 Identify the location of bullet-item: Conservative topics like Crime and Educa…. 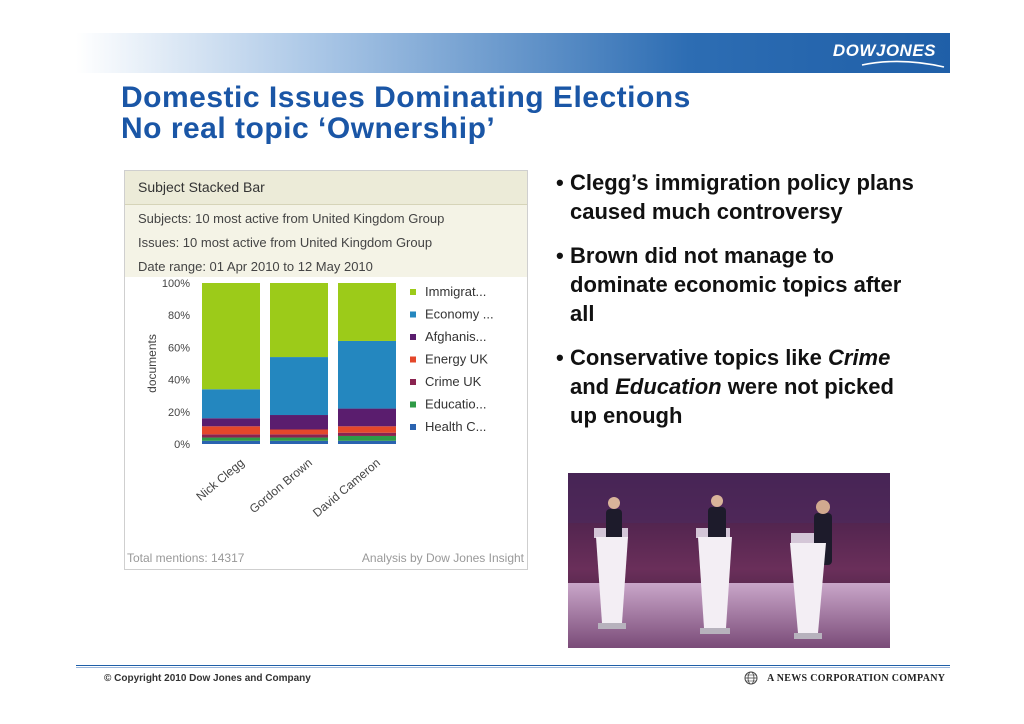
(741, 386).